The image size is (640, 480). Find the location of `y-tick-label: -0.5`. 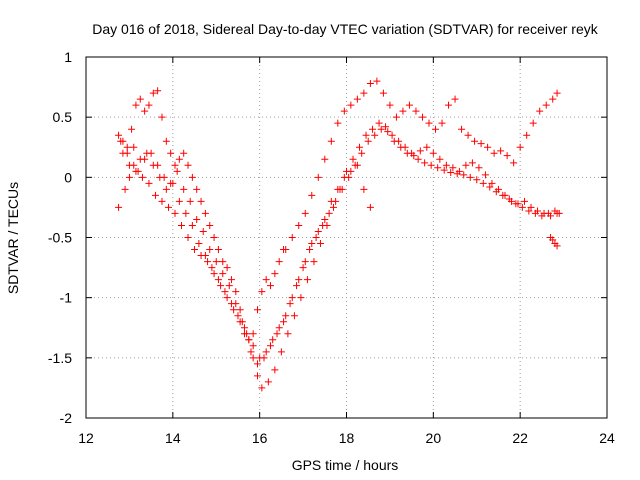

y-tick-label: -0.5 is located at coordinates (60, 238).